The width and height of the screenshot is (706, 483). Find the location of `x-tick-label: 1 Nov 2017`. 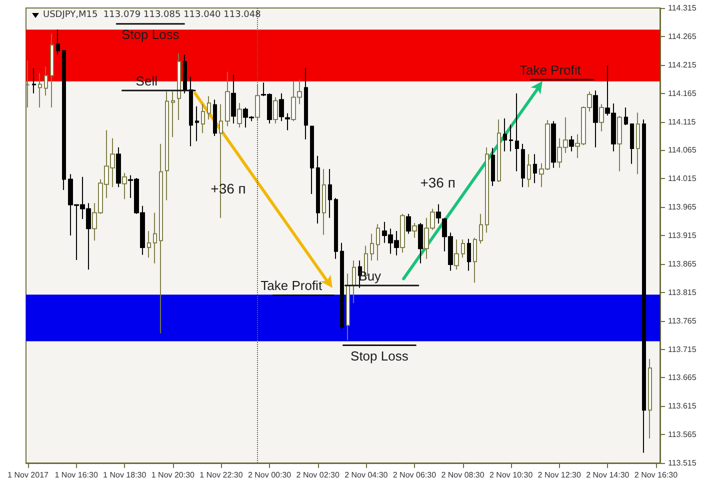

x-tick-label: 1 Nov 2017 is located at coordinates (29, 475).